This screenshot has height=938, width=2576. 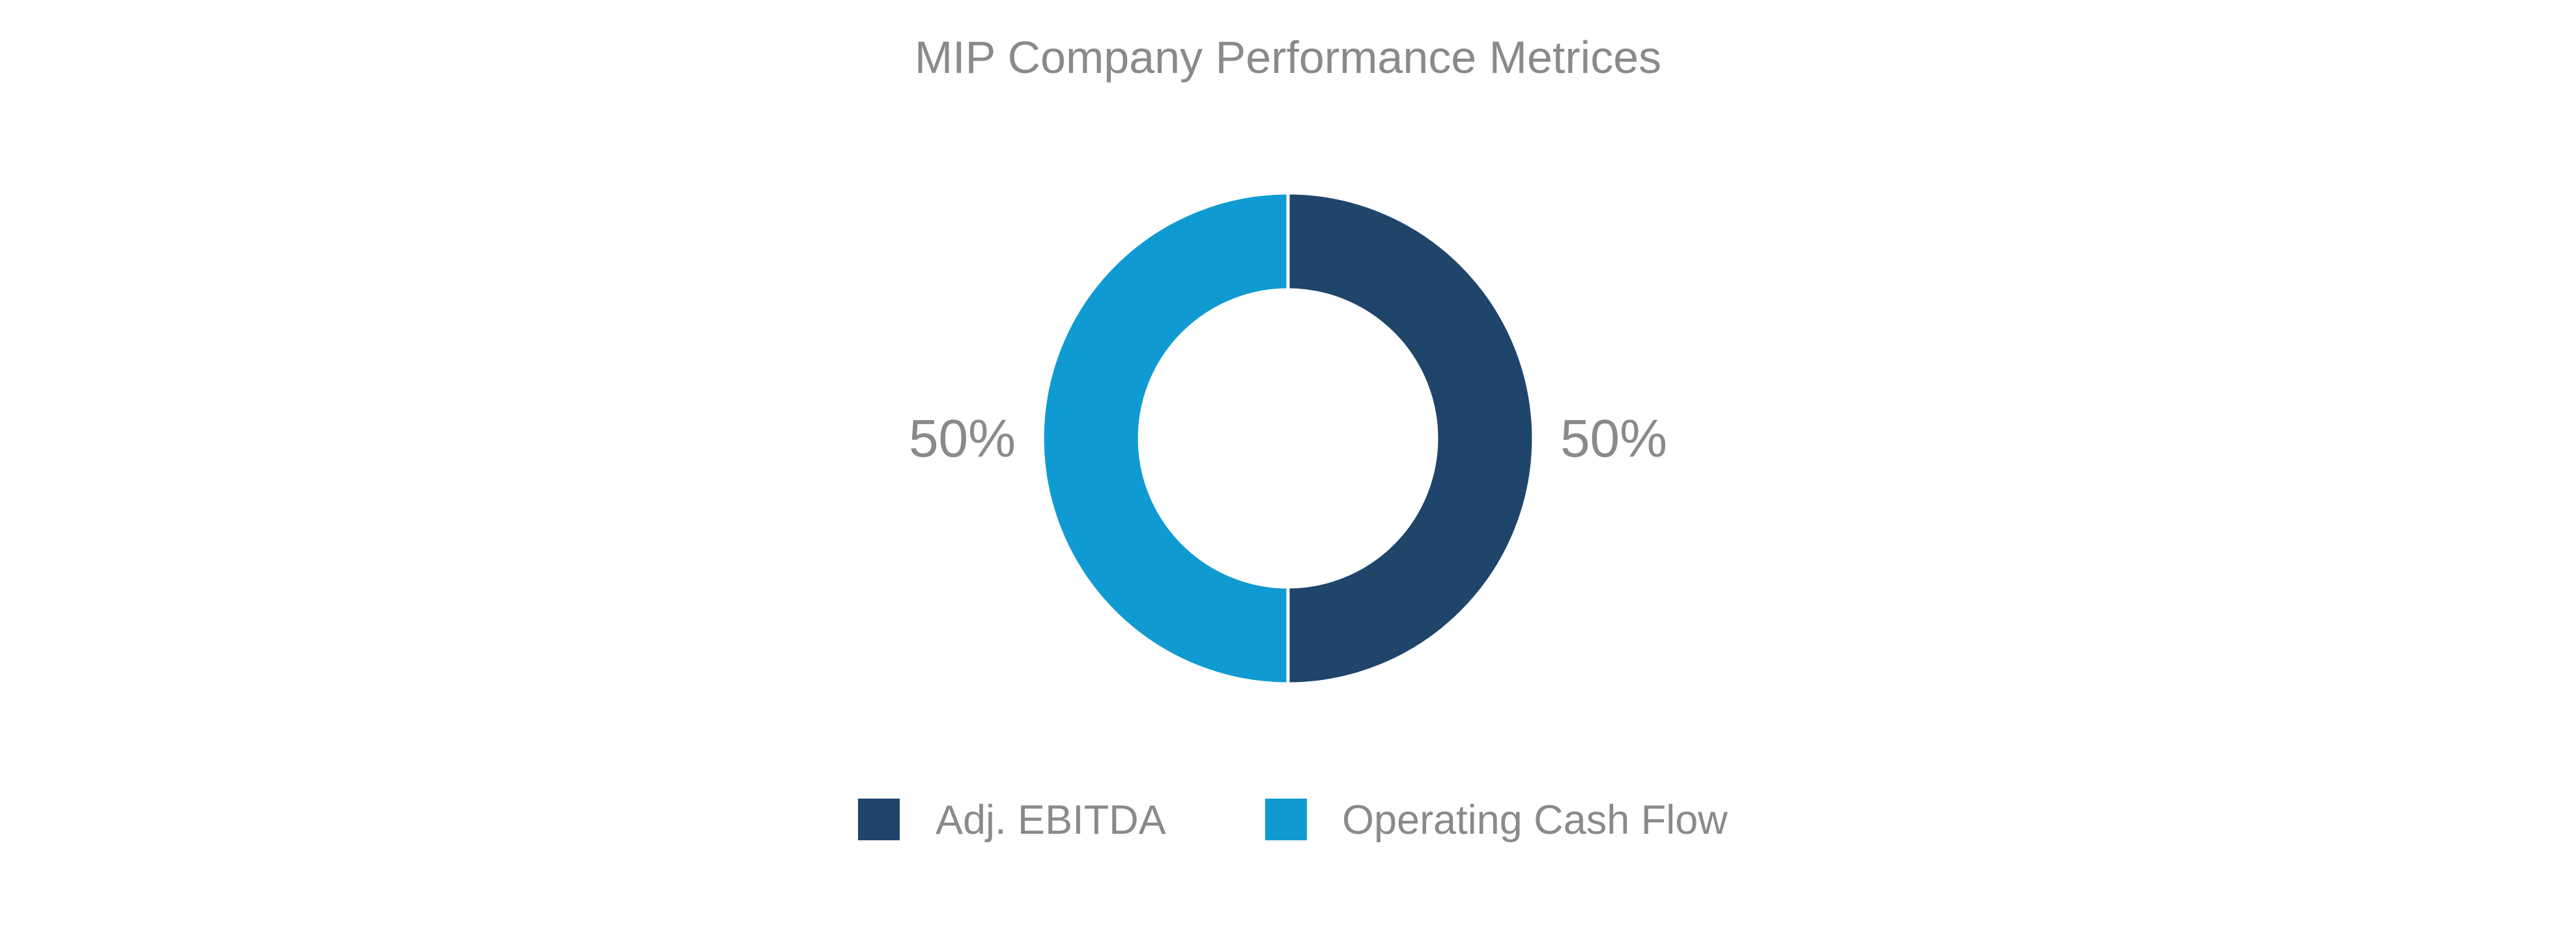 What do you see at coordinates (879, 819) in the screenshot?
I see `legend-swatch-adj-ebitda` at bounding box center [879, 819].